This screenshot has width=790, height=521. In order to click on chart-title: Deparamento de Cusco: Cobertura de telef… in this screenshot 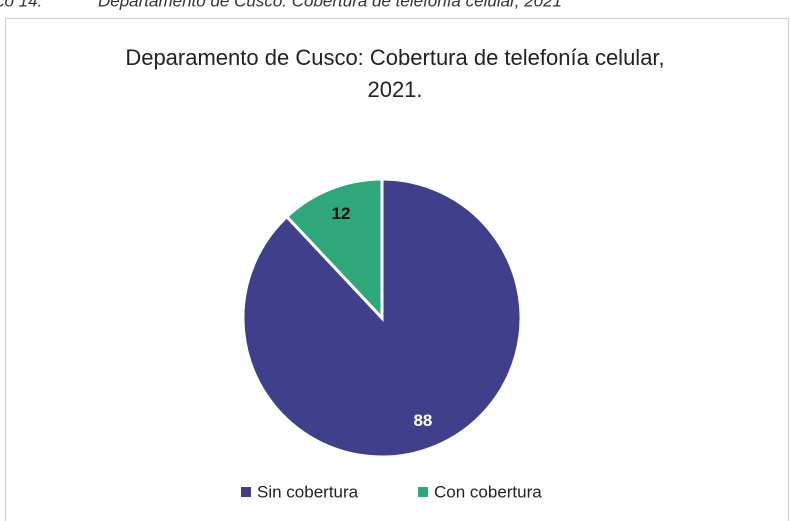, I will do `click(395, 73)`.